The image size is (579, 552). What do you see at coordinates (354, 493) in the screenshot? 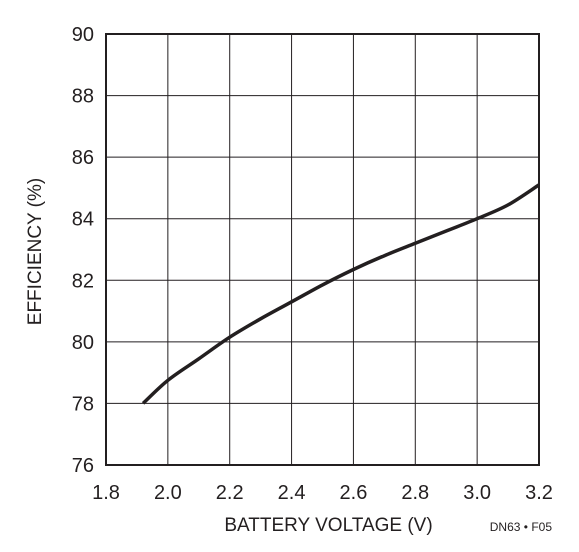
I see `x-tick-label: 2.6` at bounding box center [354, 493].